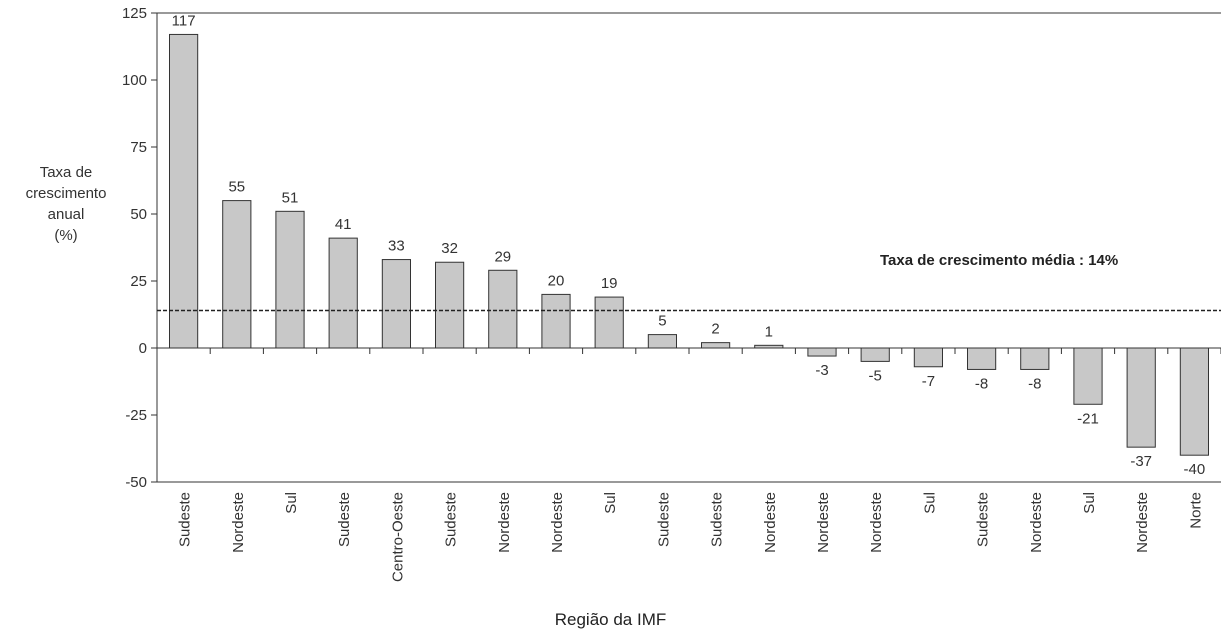 The image size is (1221, 639). I want to click on data-label: 29, so click(502, 256).